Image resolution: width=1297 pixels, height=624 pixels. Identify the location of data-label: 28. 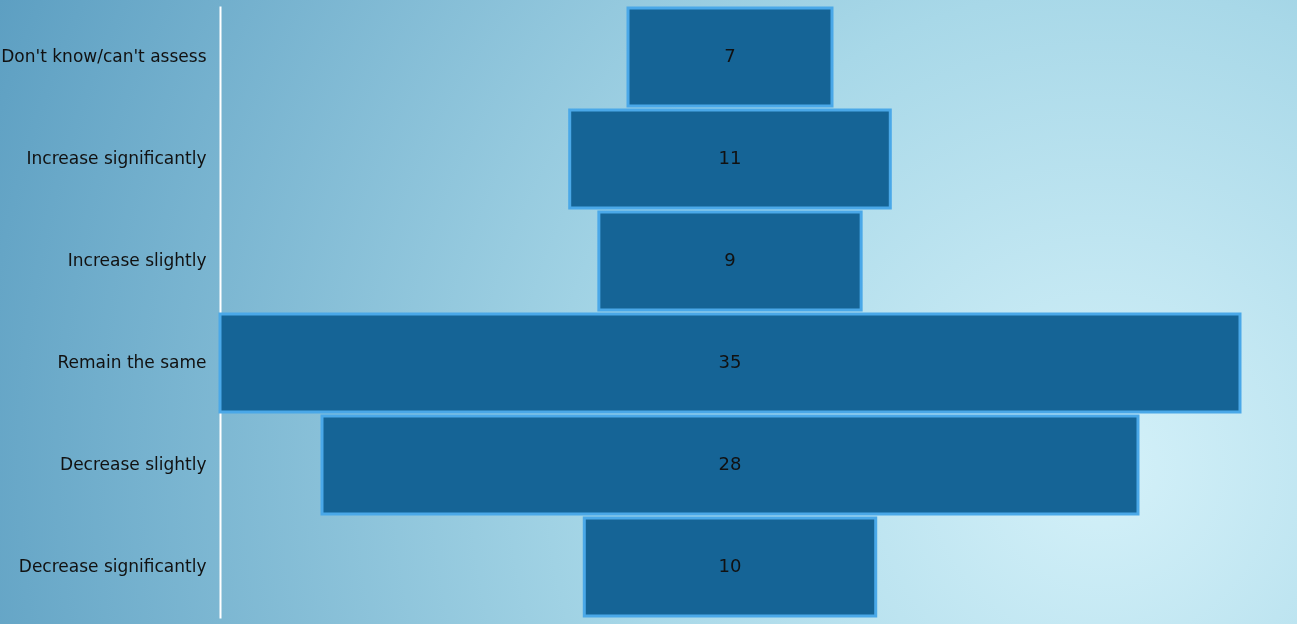
(730, 463).